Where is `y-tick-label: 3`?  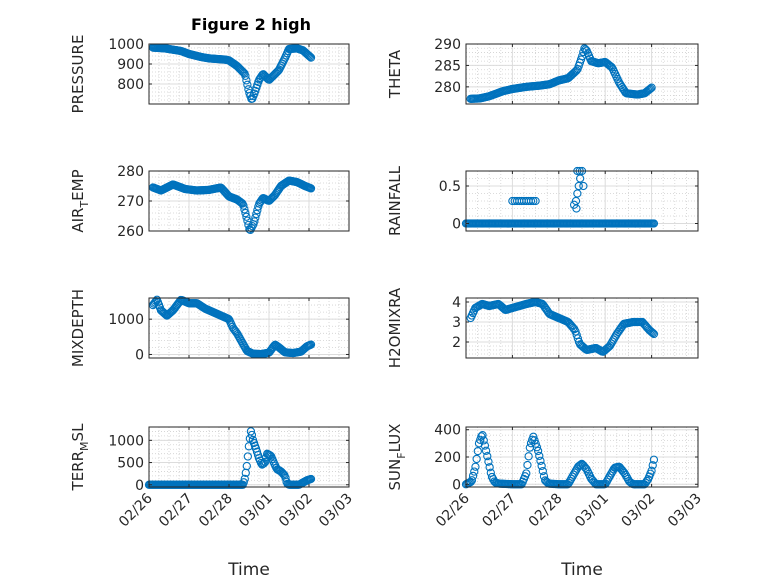
y-tick-label: 3 is located at coordinates (456, 323).